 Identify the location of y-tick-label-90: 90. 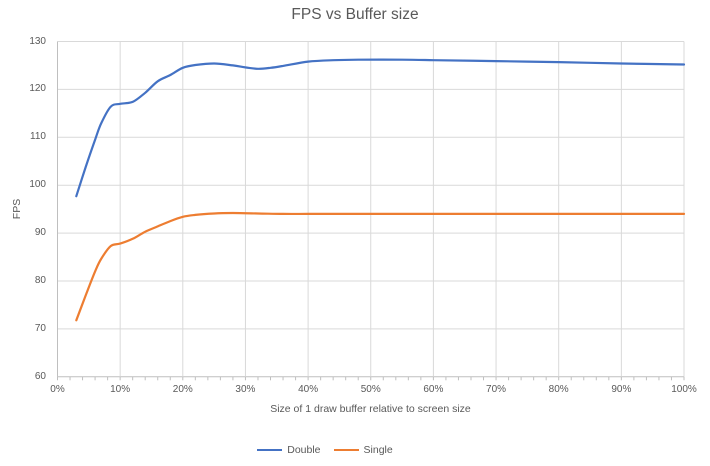
(40, 233).